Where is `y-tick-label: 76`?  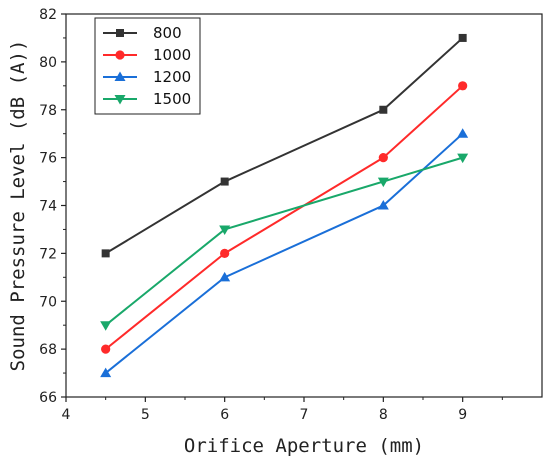
y-tick-label: 76 is located at coordinates (48, 159).